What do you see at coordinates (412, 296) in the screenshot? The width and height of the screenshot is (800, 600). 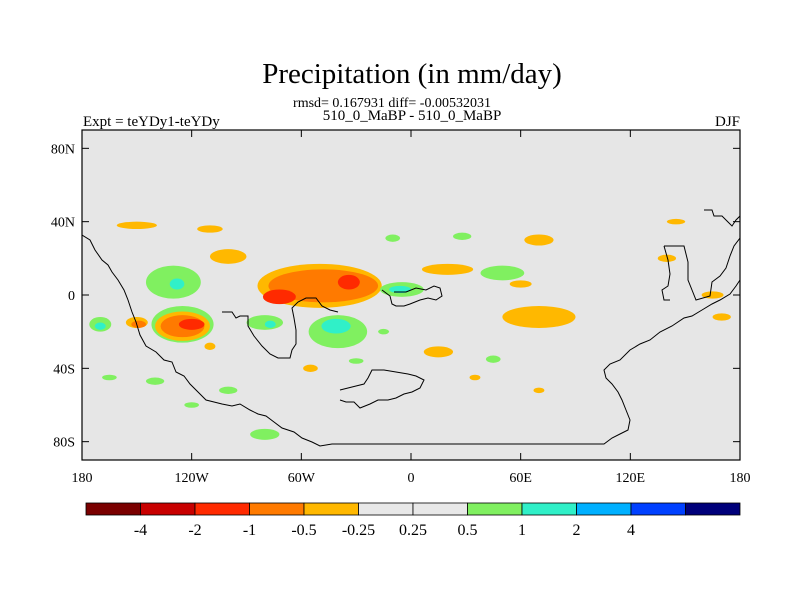 I see `coastline-africa` at bounding box center [412, 296].